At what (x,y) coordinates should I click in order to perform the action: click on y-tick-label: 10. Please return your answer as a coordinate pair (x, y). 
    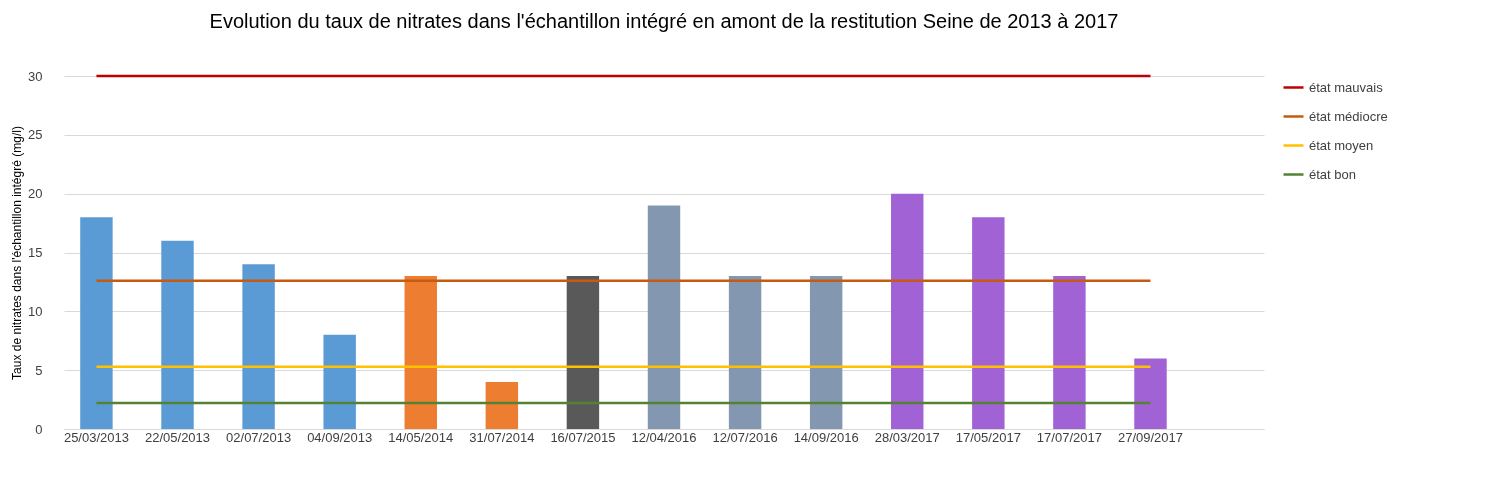
    Looking at the image, I should click on (35, 311).